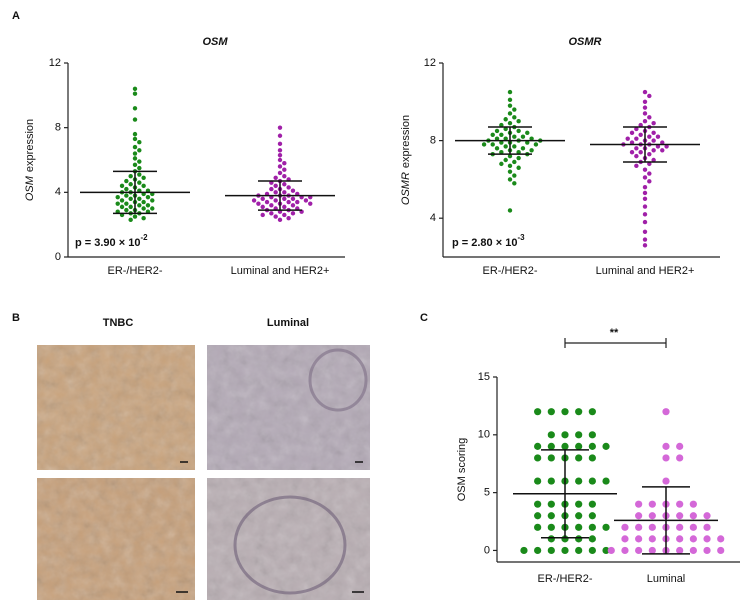 This screenshot has width=751, height=606. What do you see at coordinates (521, 237) in the screenshot?
I see `p-value-exponent: -3` at bounding box center [521, 237].